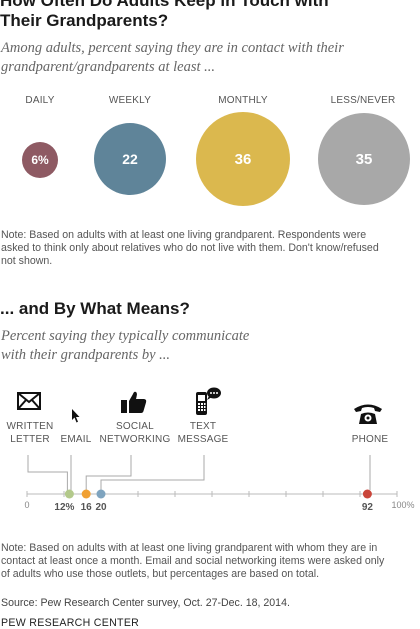 Image resolution: width=420 pixels, height=629 pixels. What do you see at coordinates (368, 507) in the screenshot?
I see `data-label: 92` at bounding box center [368, 507].